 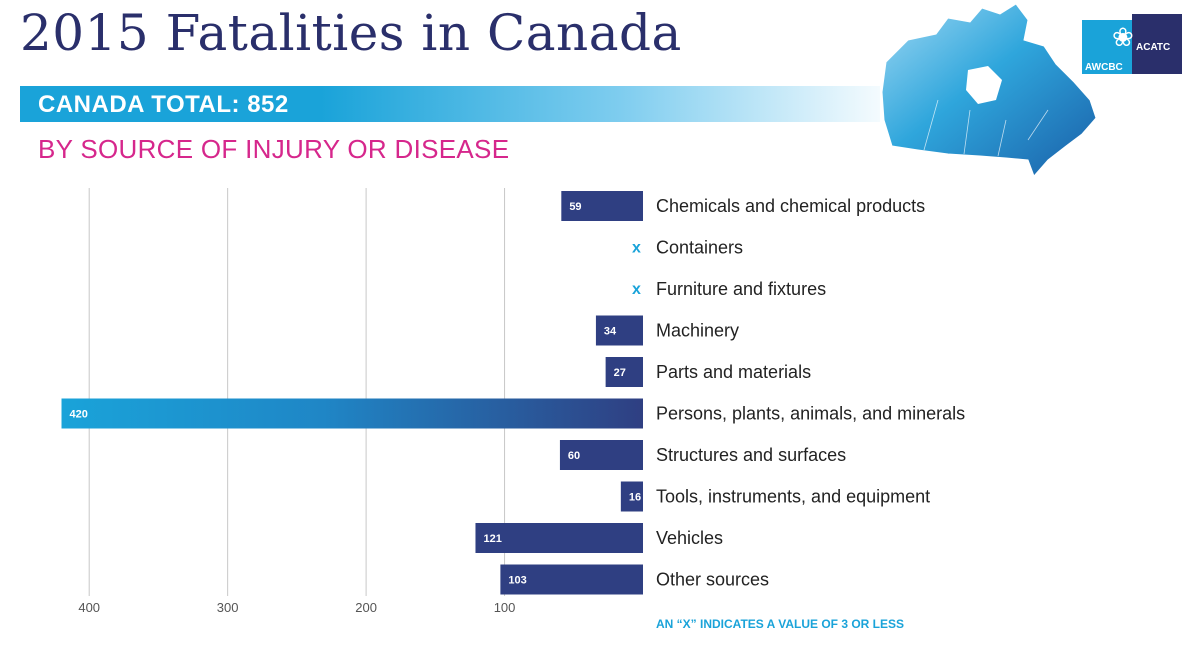 I want to click on category-label-8: Vehicles, so click(x=689, y=538).